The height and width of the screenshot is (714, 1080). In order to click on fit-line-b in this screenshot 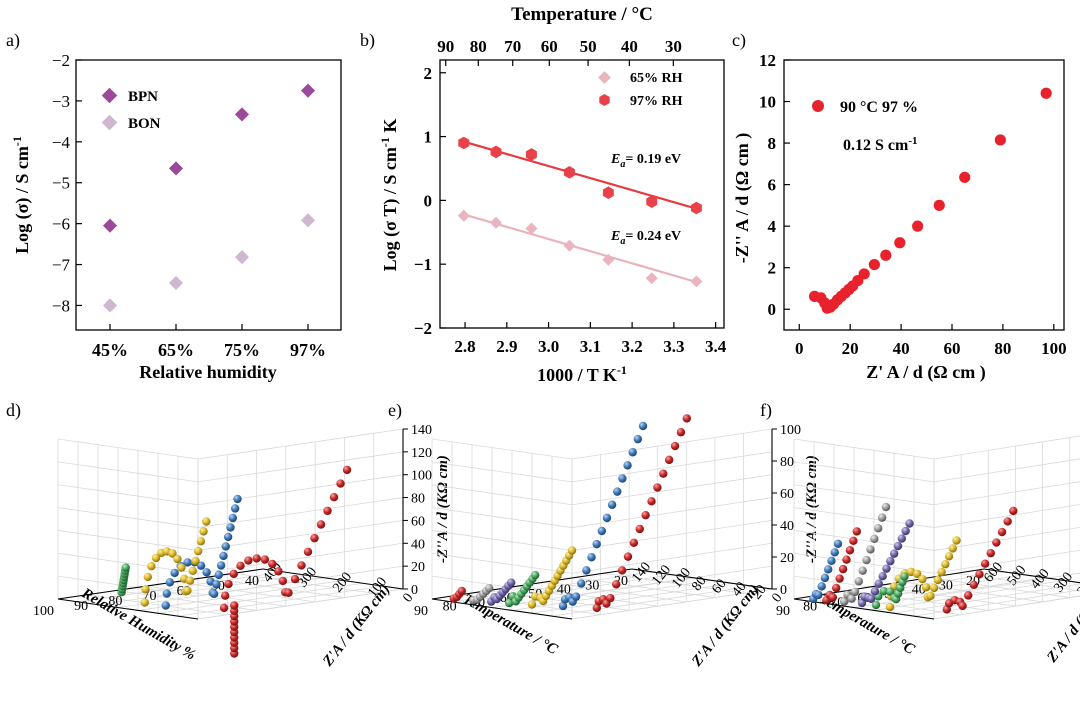, I will do `click(580, 175)`.